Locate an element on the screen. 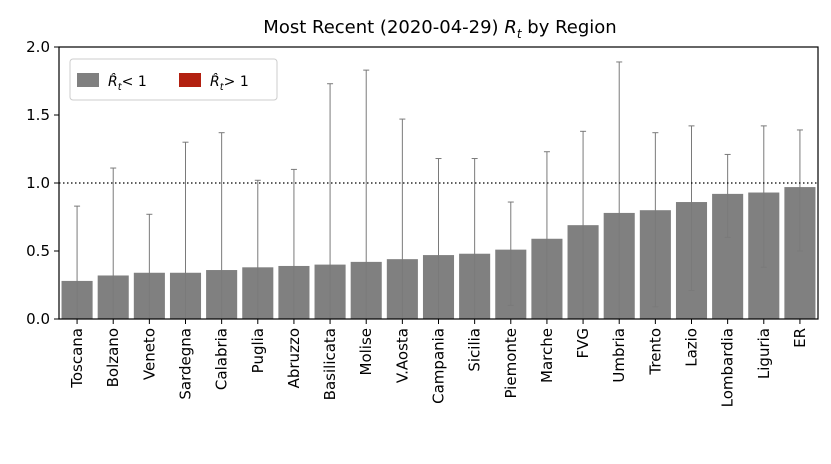  chart-title-subscript: t is located at coordinates (520, 34).